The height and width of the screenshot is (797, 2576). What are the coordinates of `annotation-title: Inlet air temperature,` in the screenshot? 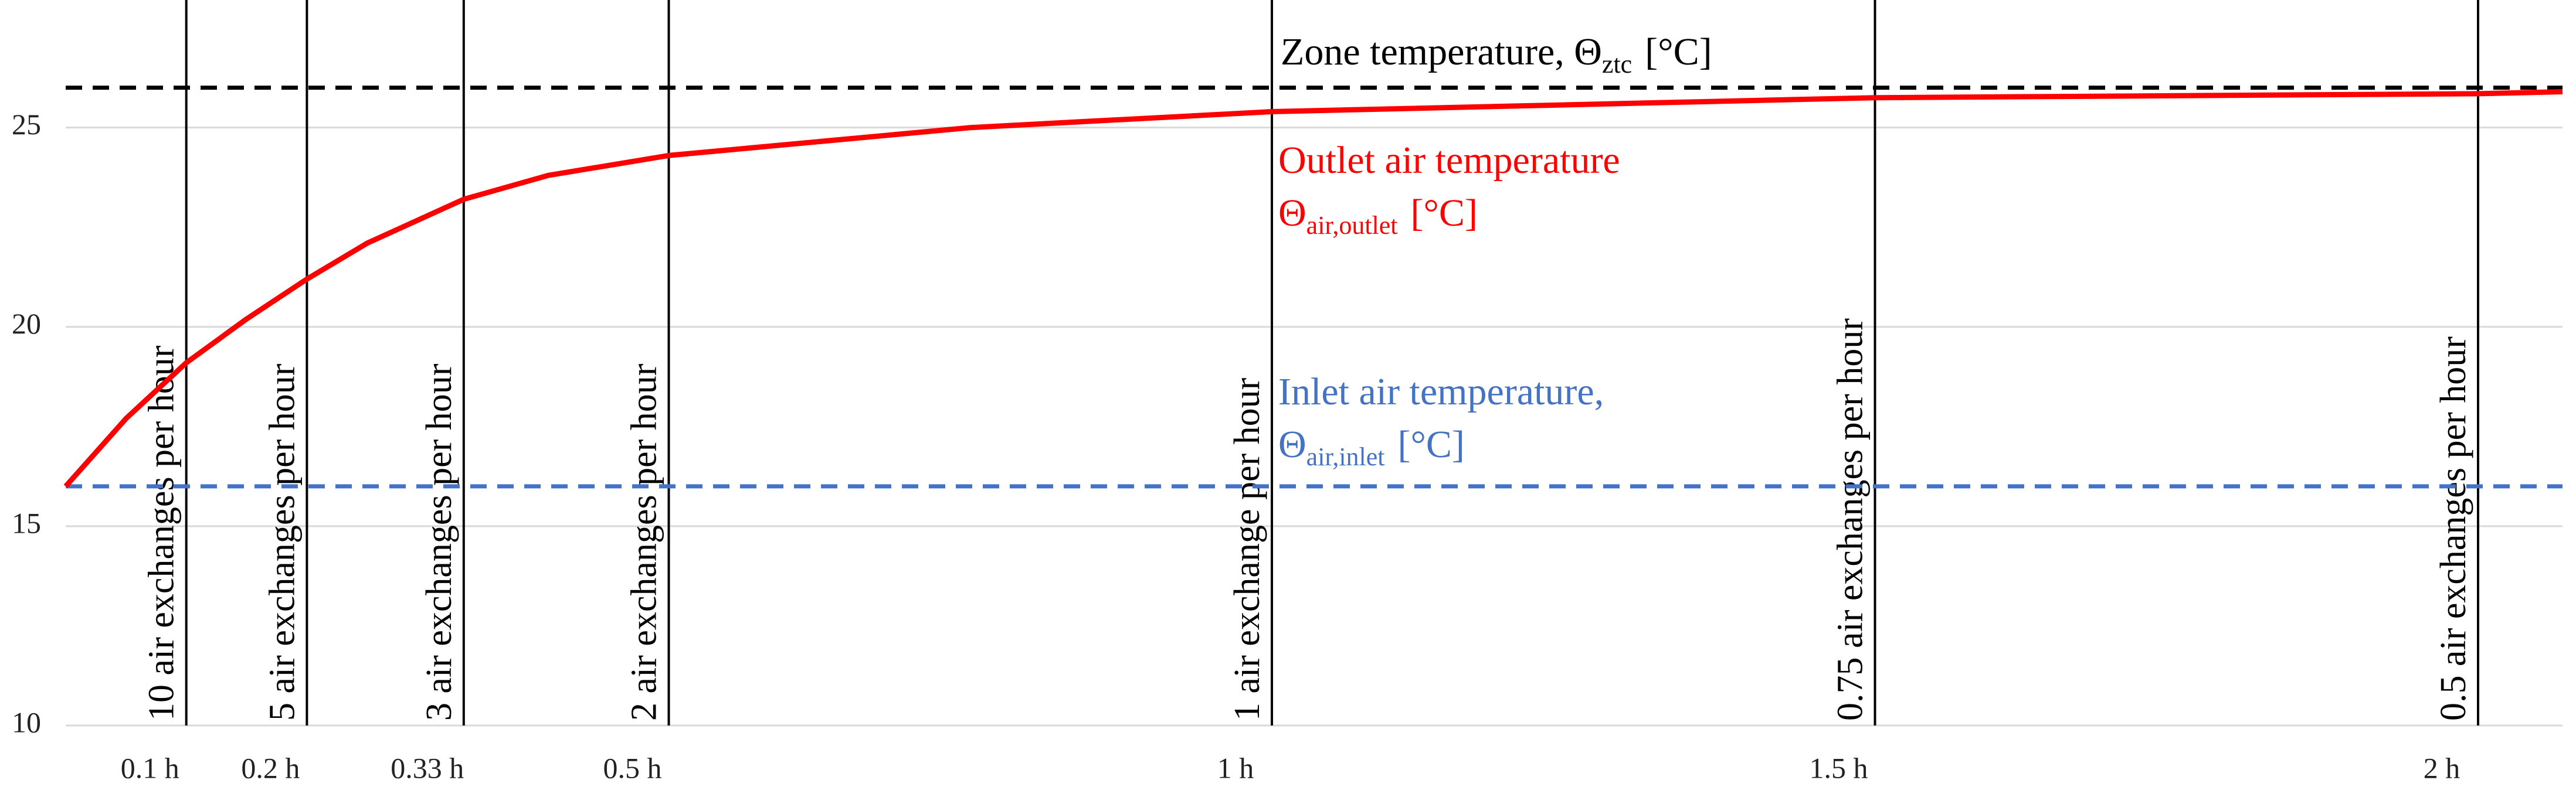 It's located at (1441, 391).